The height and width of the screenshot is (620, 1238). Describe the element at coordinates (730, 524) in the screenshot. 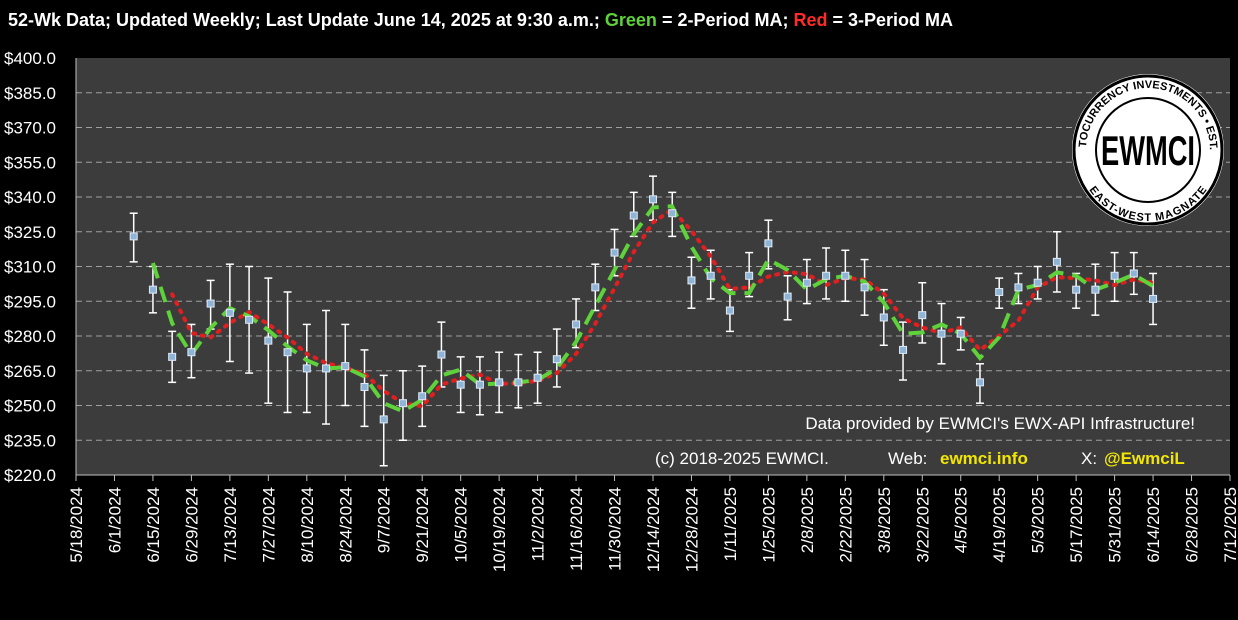

I see `x-tick-label: 1/11/2025` at that location.